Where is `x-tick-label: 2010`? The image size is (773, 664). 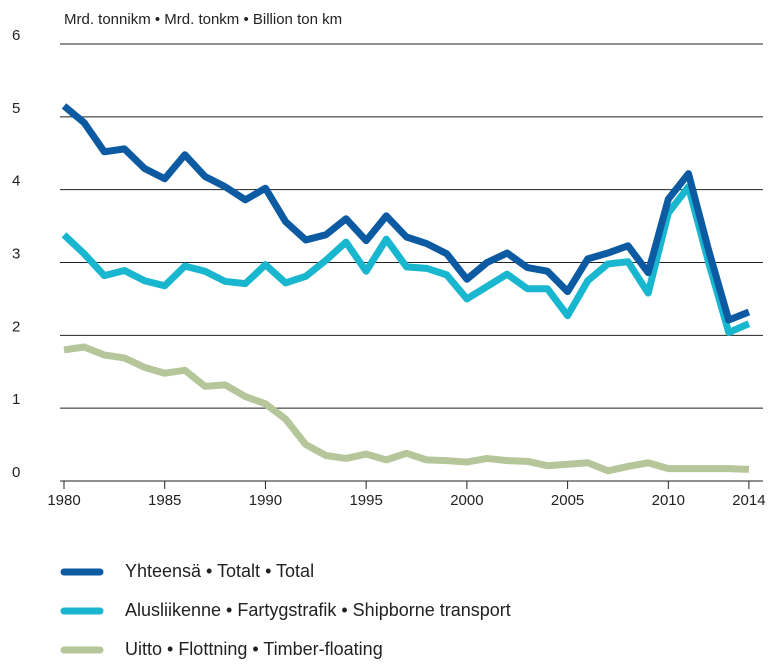 x-tick-label: 2010 is located at coordinates (668, 500).